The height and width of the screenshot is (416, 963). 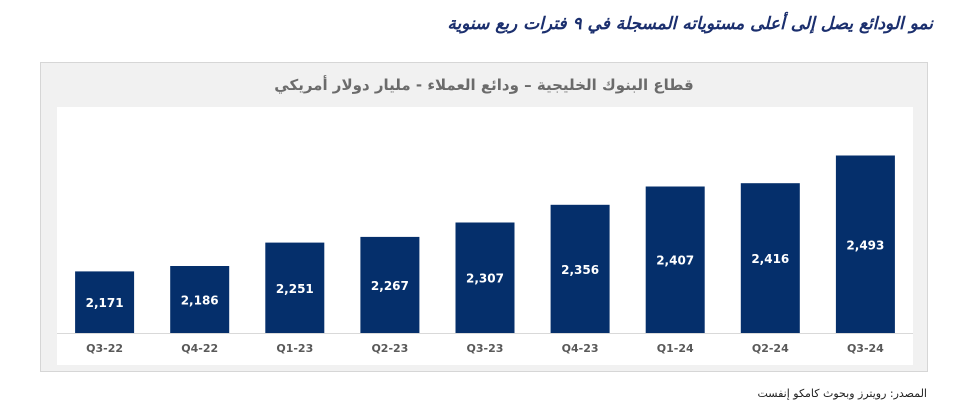 I want to click on value-label-q1-23: 2,251, so click(x=295, y=289).